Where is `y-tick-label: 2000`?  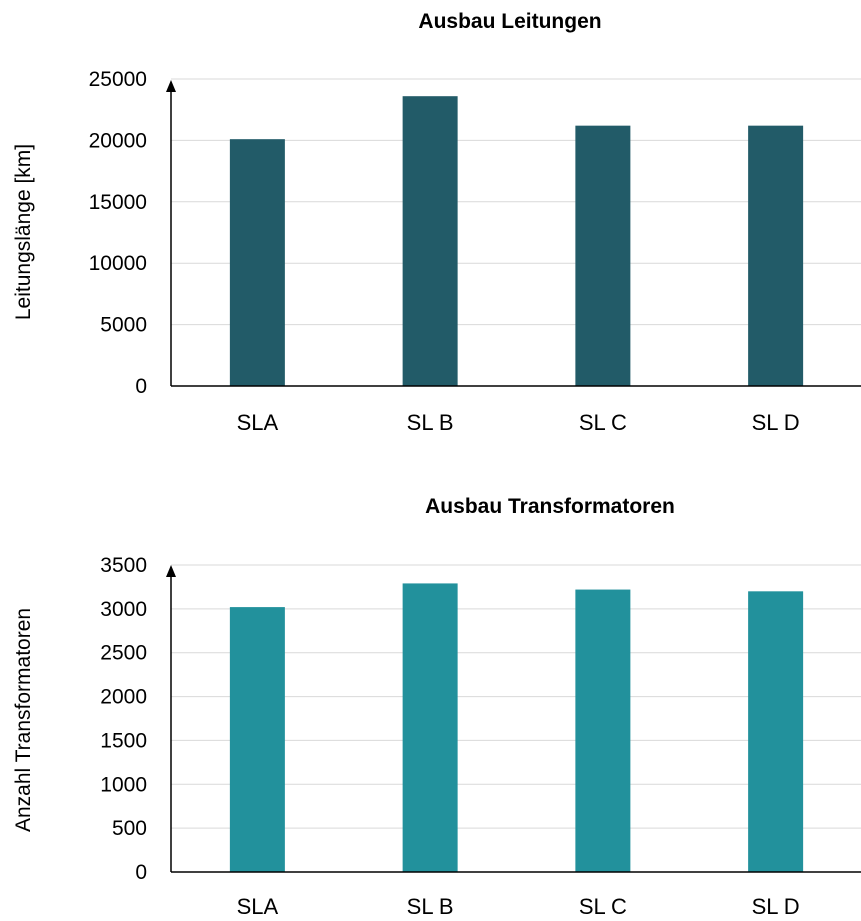
y-tick-label: 2000 is located at coordinates (123, 697).